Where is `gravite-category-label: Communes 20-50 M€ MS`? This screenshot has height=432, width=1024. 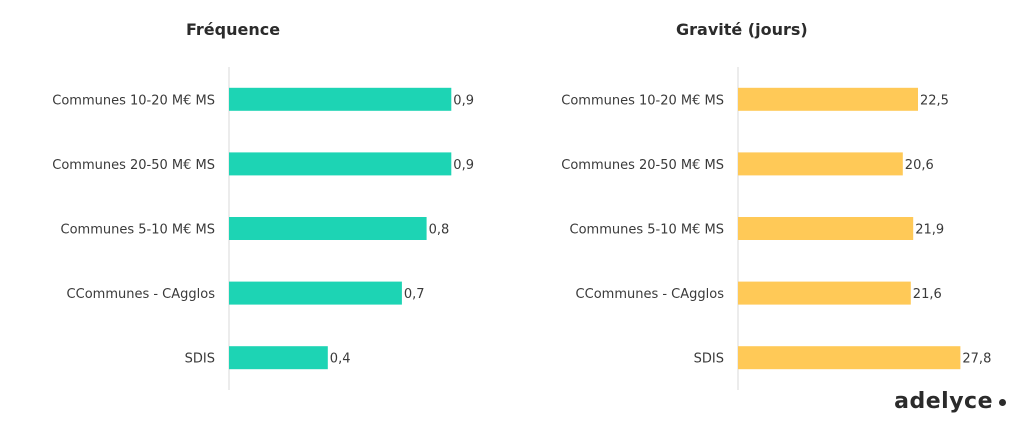
gravite-category-label: Communes 20-50 M€ MS is located at coordinates (642, 165).